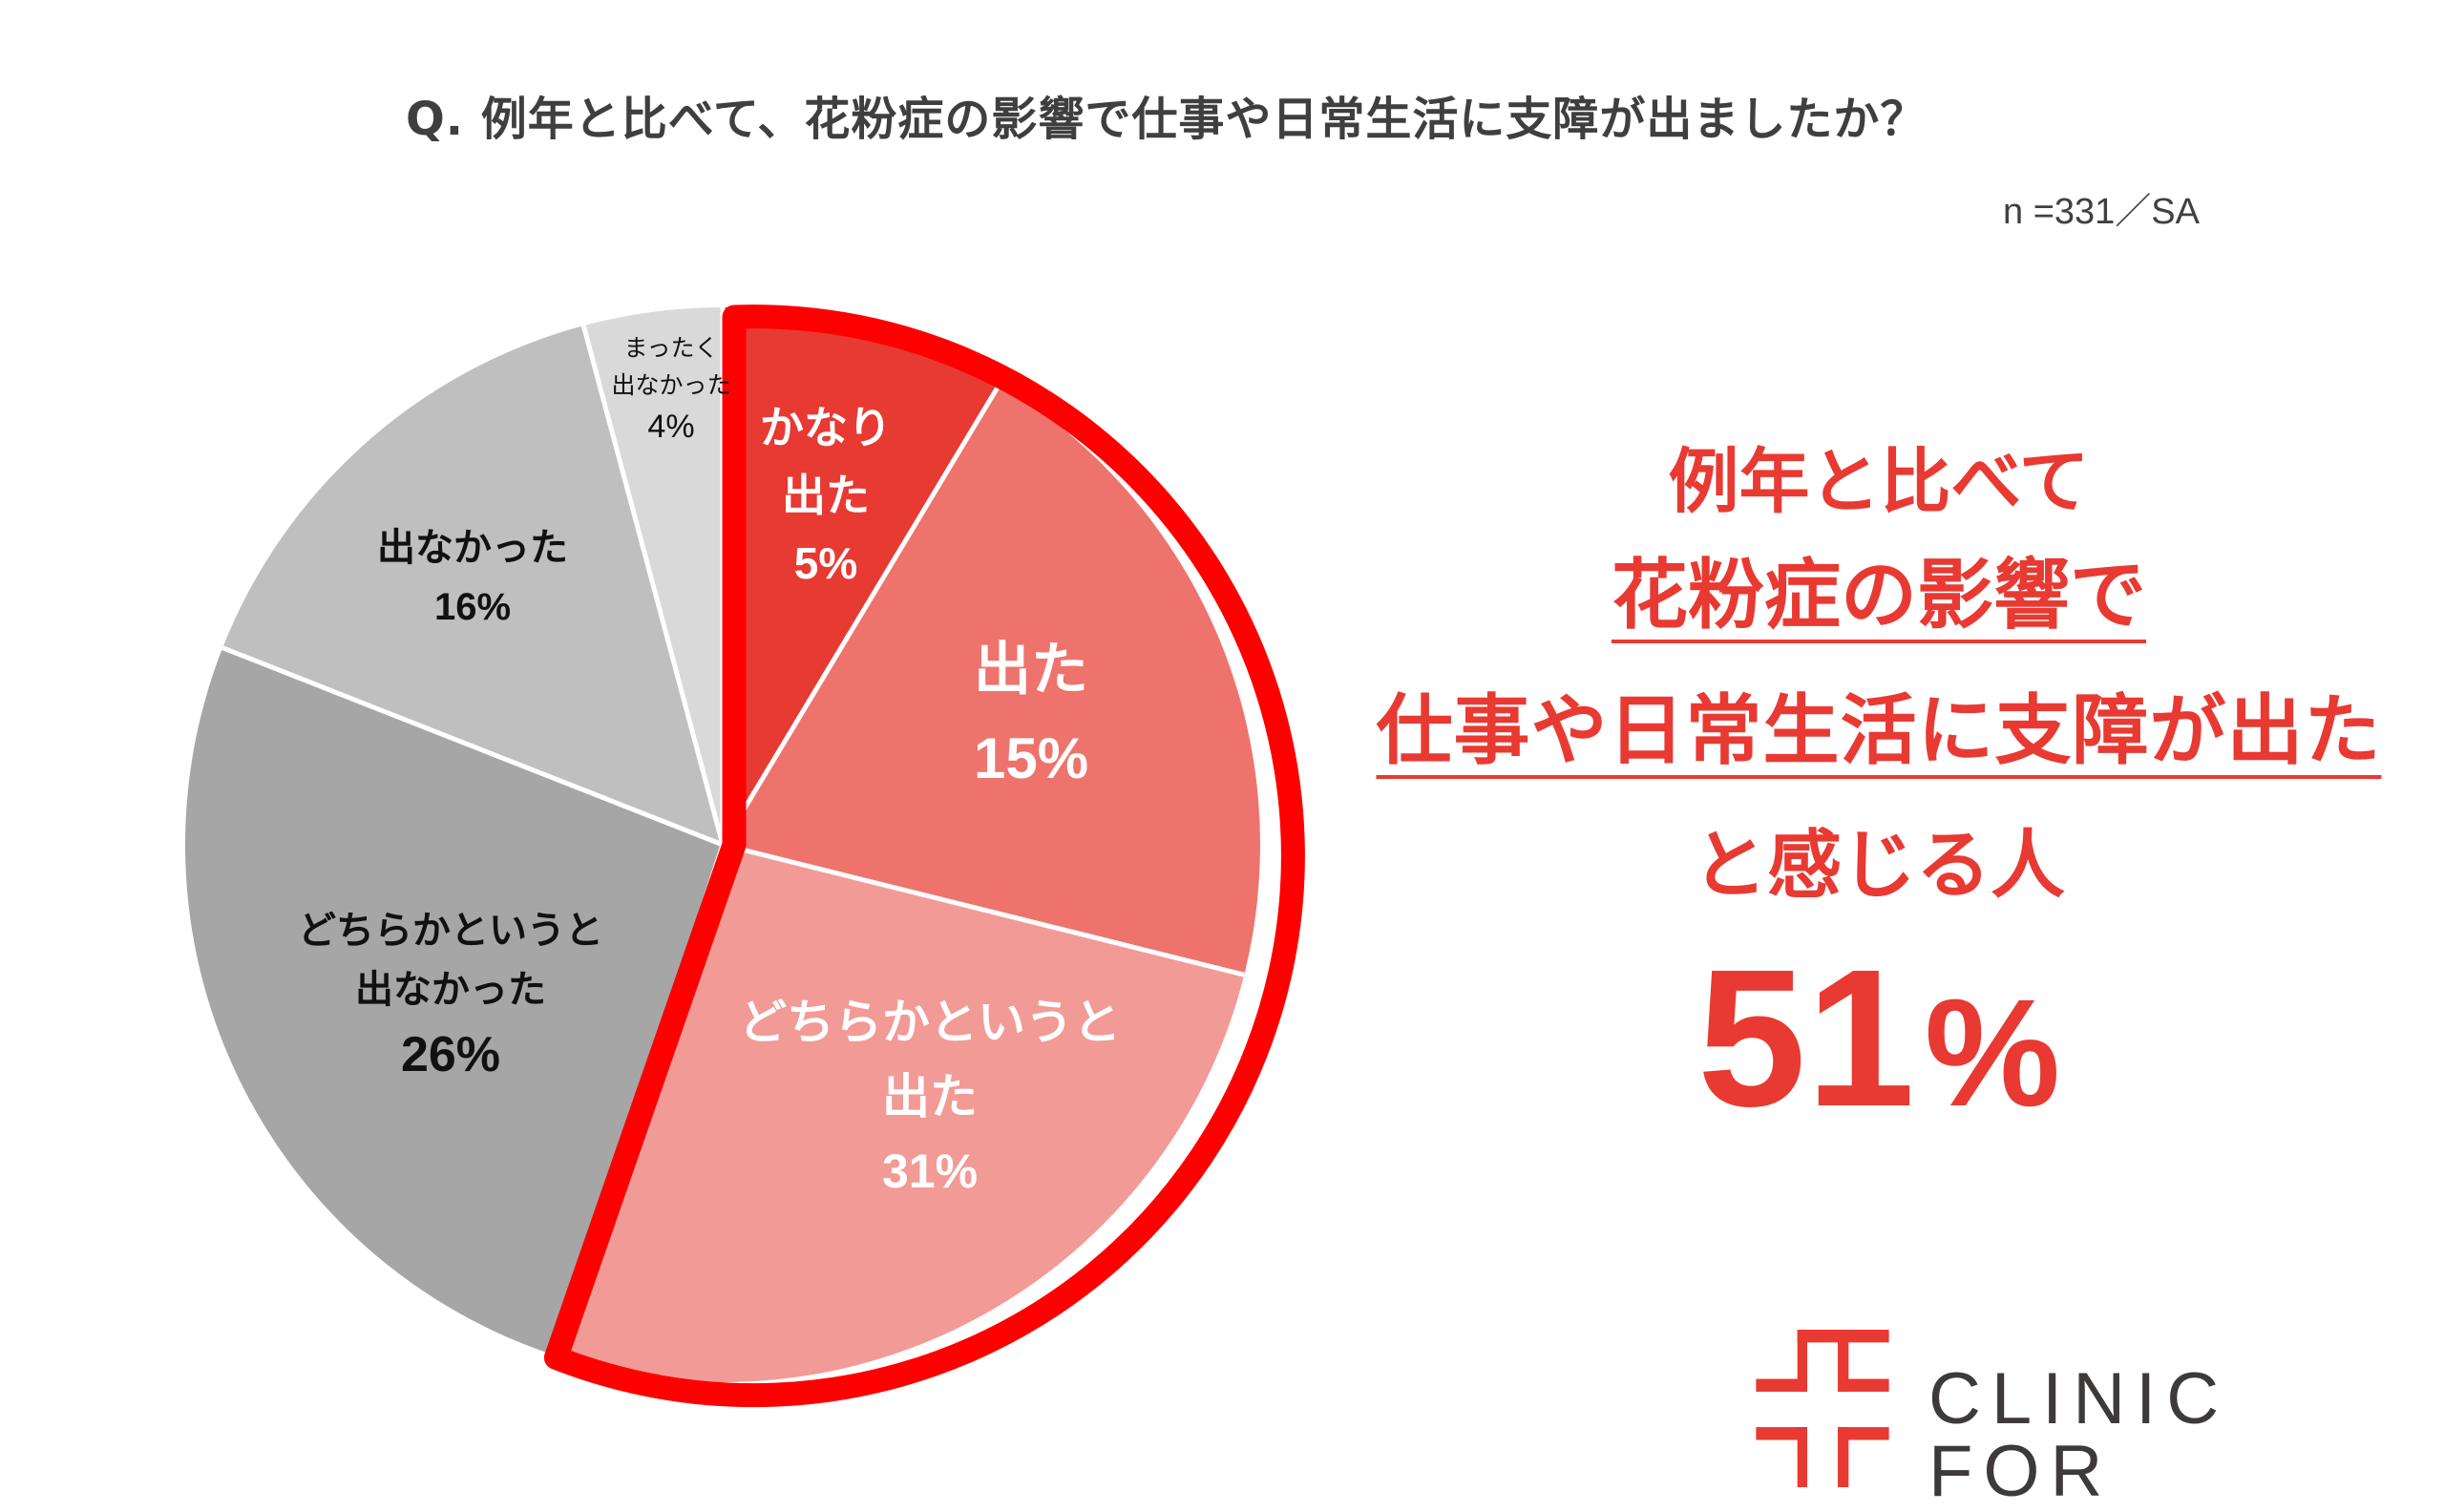 This screenshot has width=2444, height=1512. Describe the element at coordinates (2079, 1435) in the screenshot. I see `brand-logo-text: CLINIC FOR` at that location.